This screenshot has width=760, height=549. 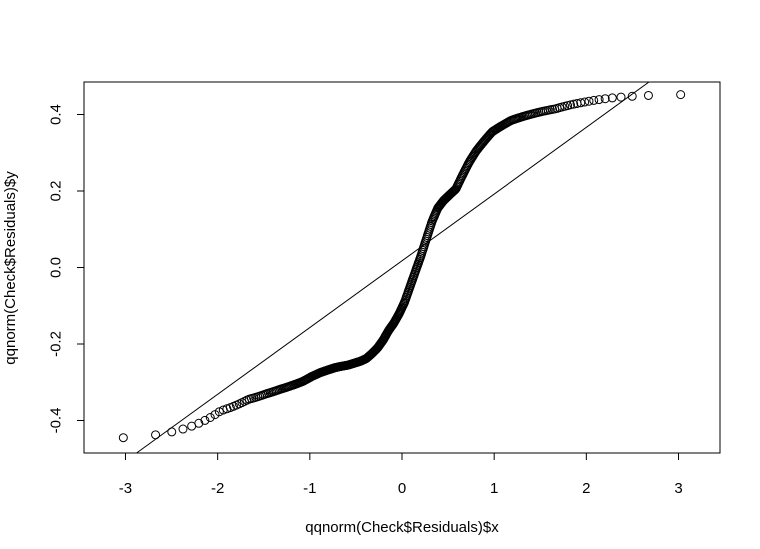 What do you see at coordinates (125, 488) in the screenshot?
I see `x-tick-label: -3` at bounding box center [125, 488].